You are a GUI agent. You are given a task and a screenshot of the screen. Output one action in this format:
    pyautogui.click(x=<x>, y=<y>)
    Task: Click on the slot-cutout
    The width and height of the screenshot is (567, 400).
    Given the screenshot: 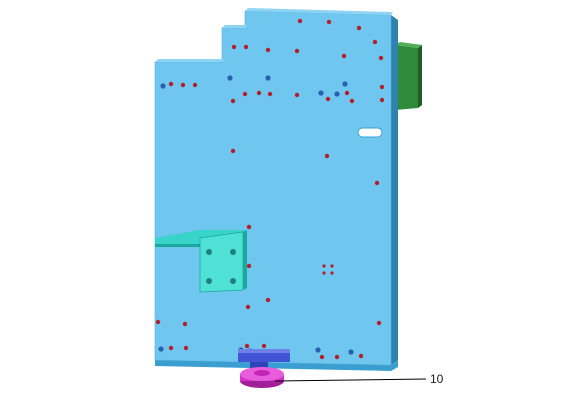 What is the action you would take?
    pyautogui.click(x=370, y=132)
    